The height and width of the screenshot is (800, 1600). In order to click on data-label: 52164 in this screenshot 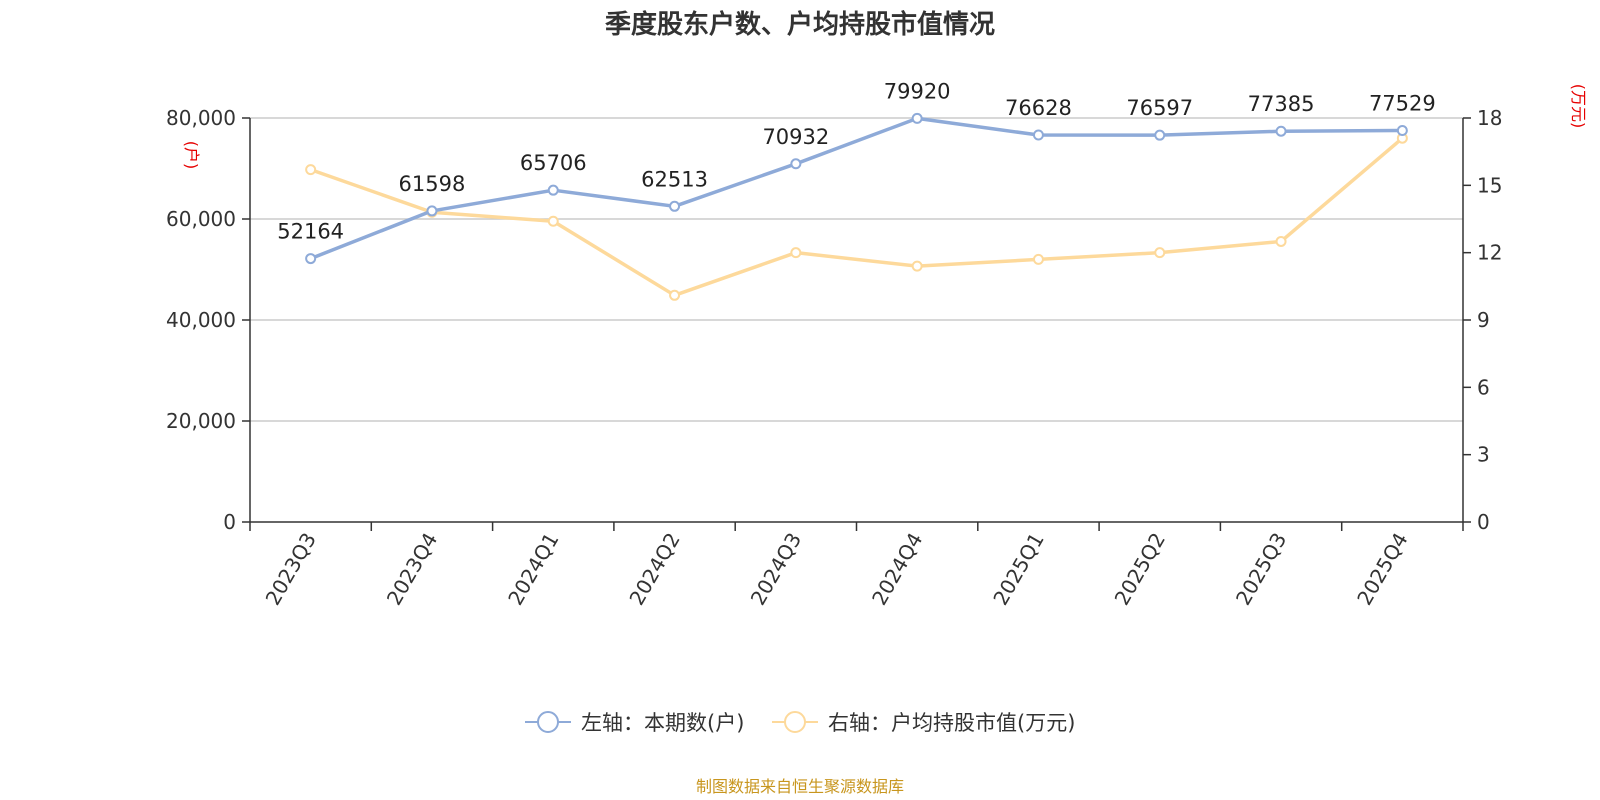, I will do `click(310, 232)`.